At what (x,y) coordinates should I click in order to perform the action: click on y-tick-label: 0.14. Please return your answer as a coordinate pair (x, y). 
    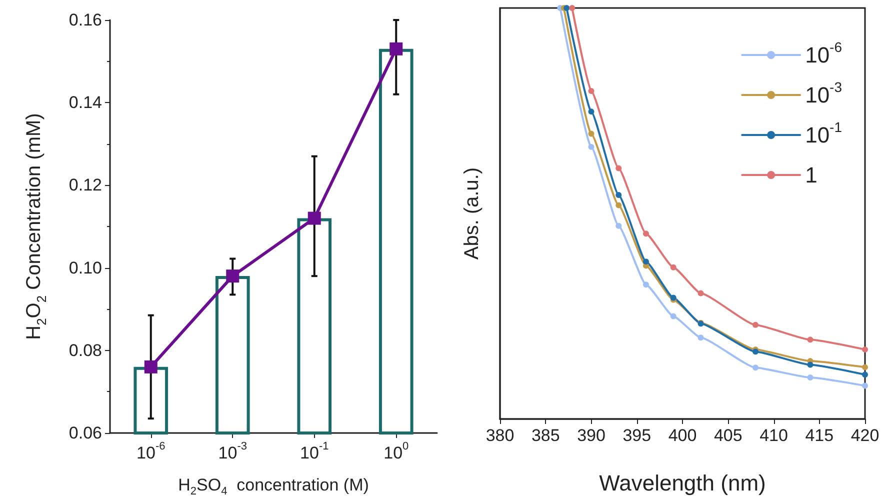
    Looking at the image, I should click on (85, 102).